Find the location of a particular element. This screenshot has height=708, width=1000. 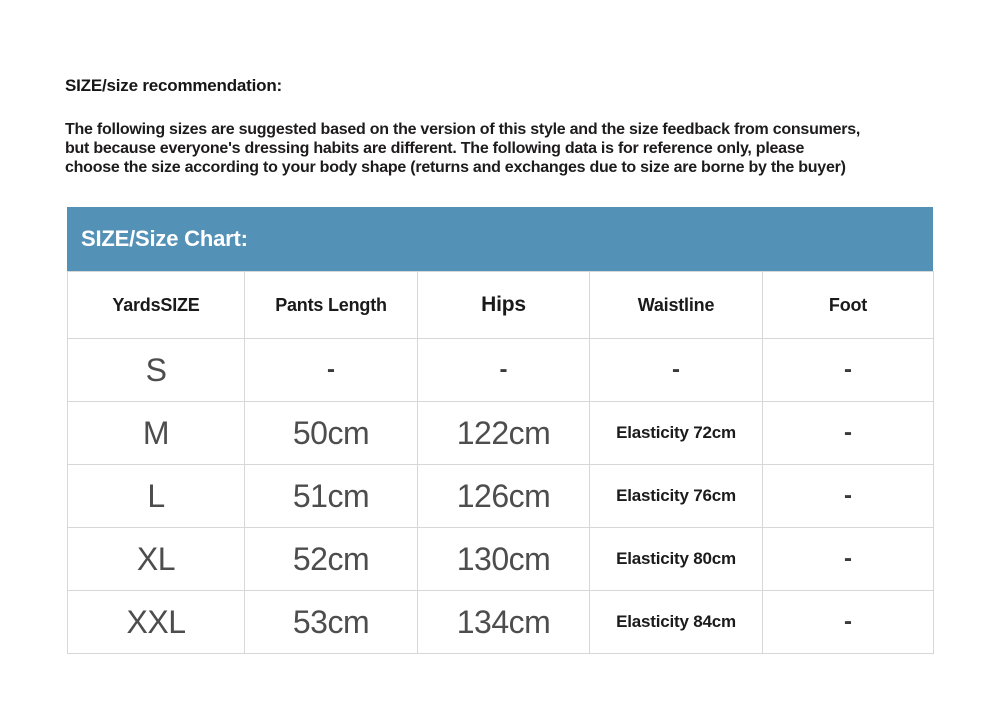

size-cell: XL is located at coordinates (156, 559).